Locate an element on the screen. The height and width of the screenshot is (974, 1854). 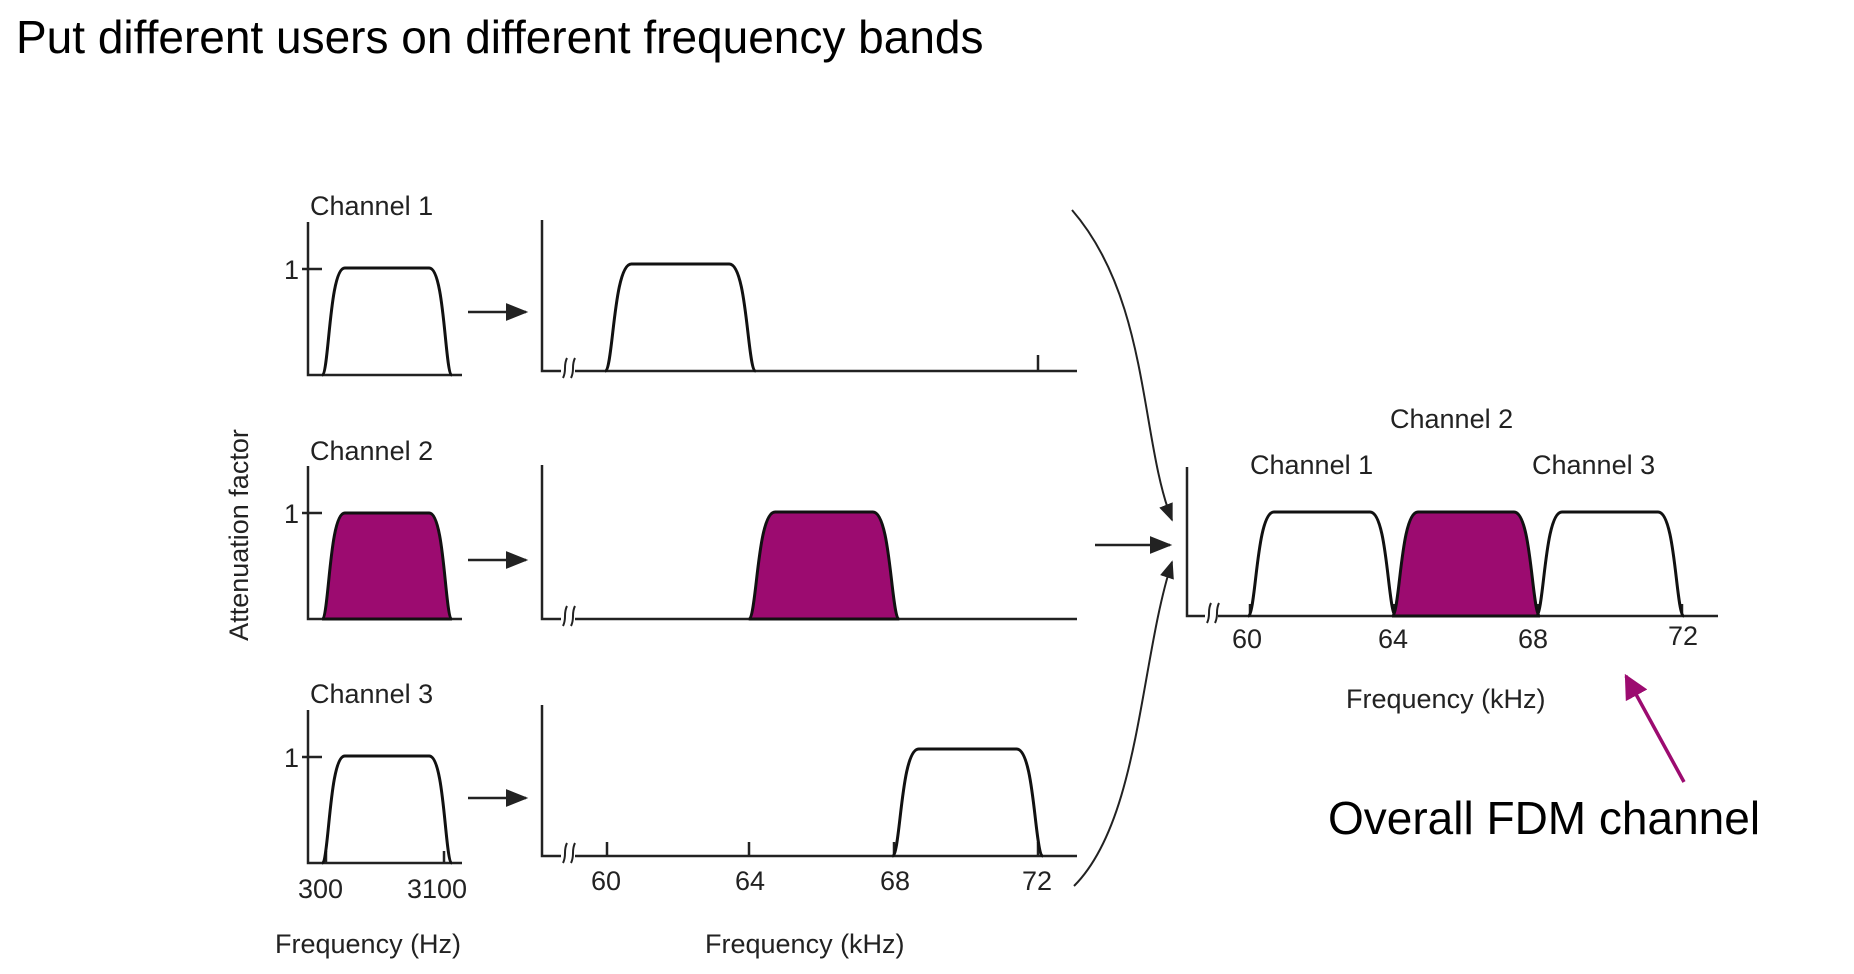
combined-channel-2-label: Channel 2 is located at coordinates (1451, 419).